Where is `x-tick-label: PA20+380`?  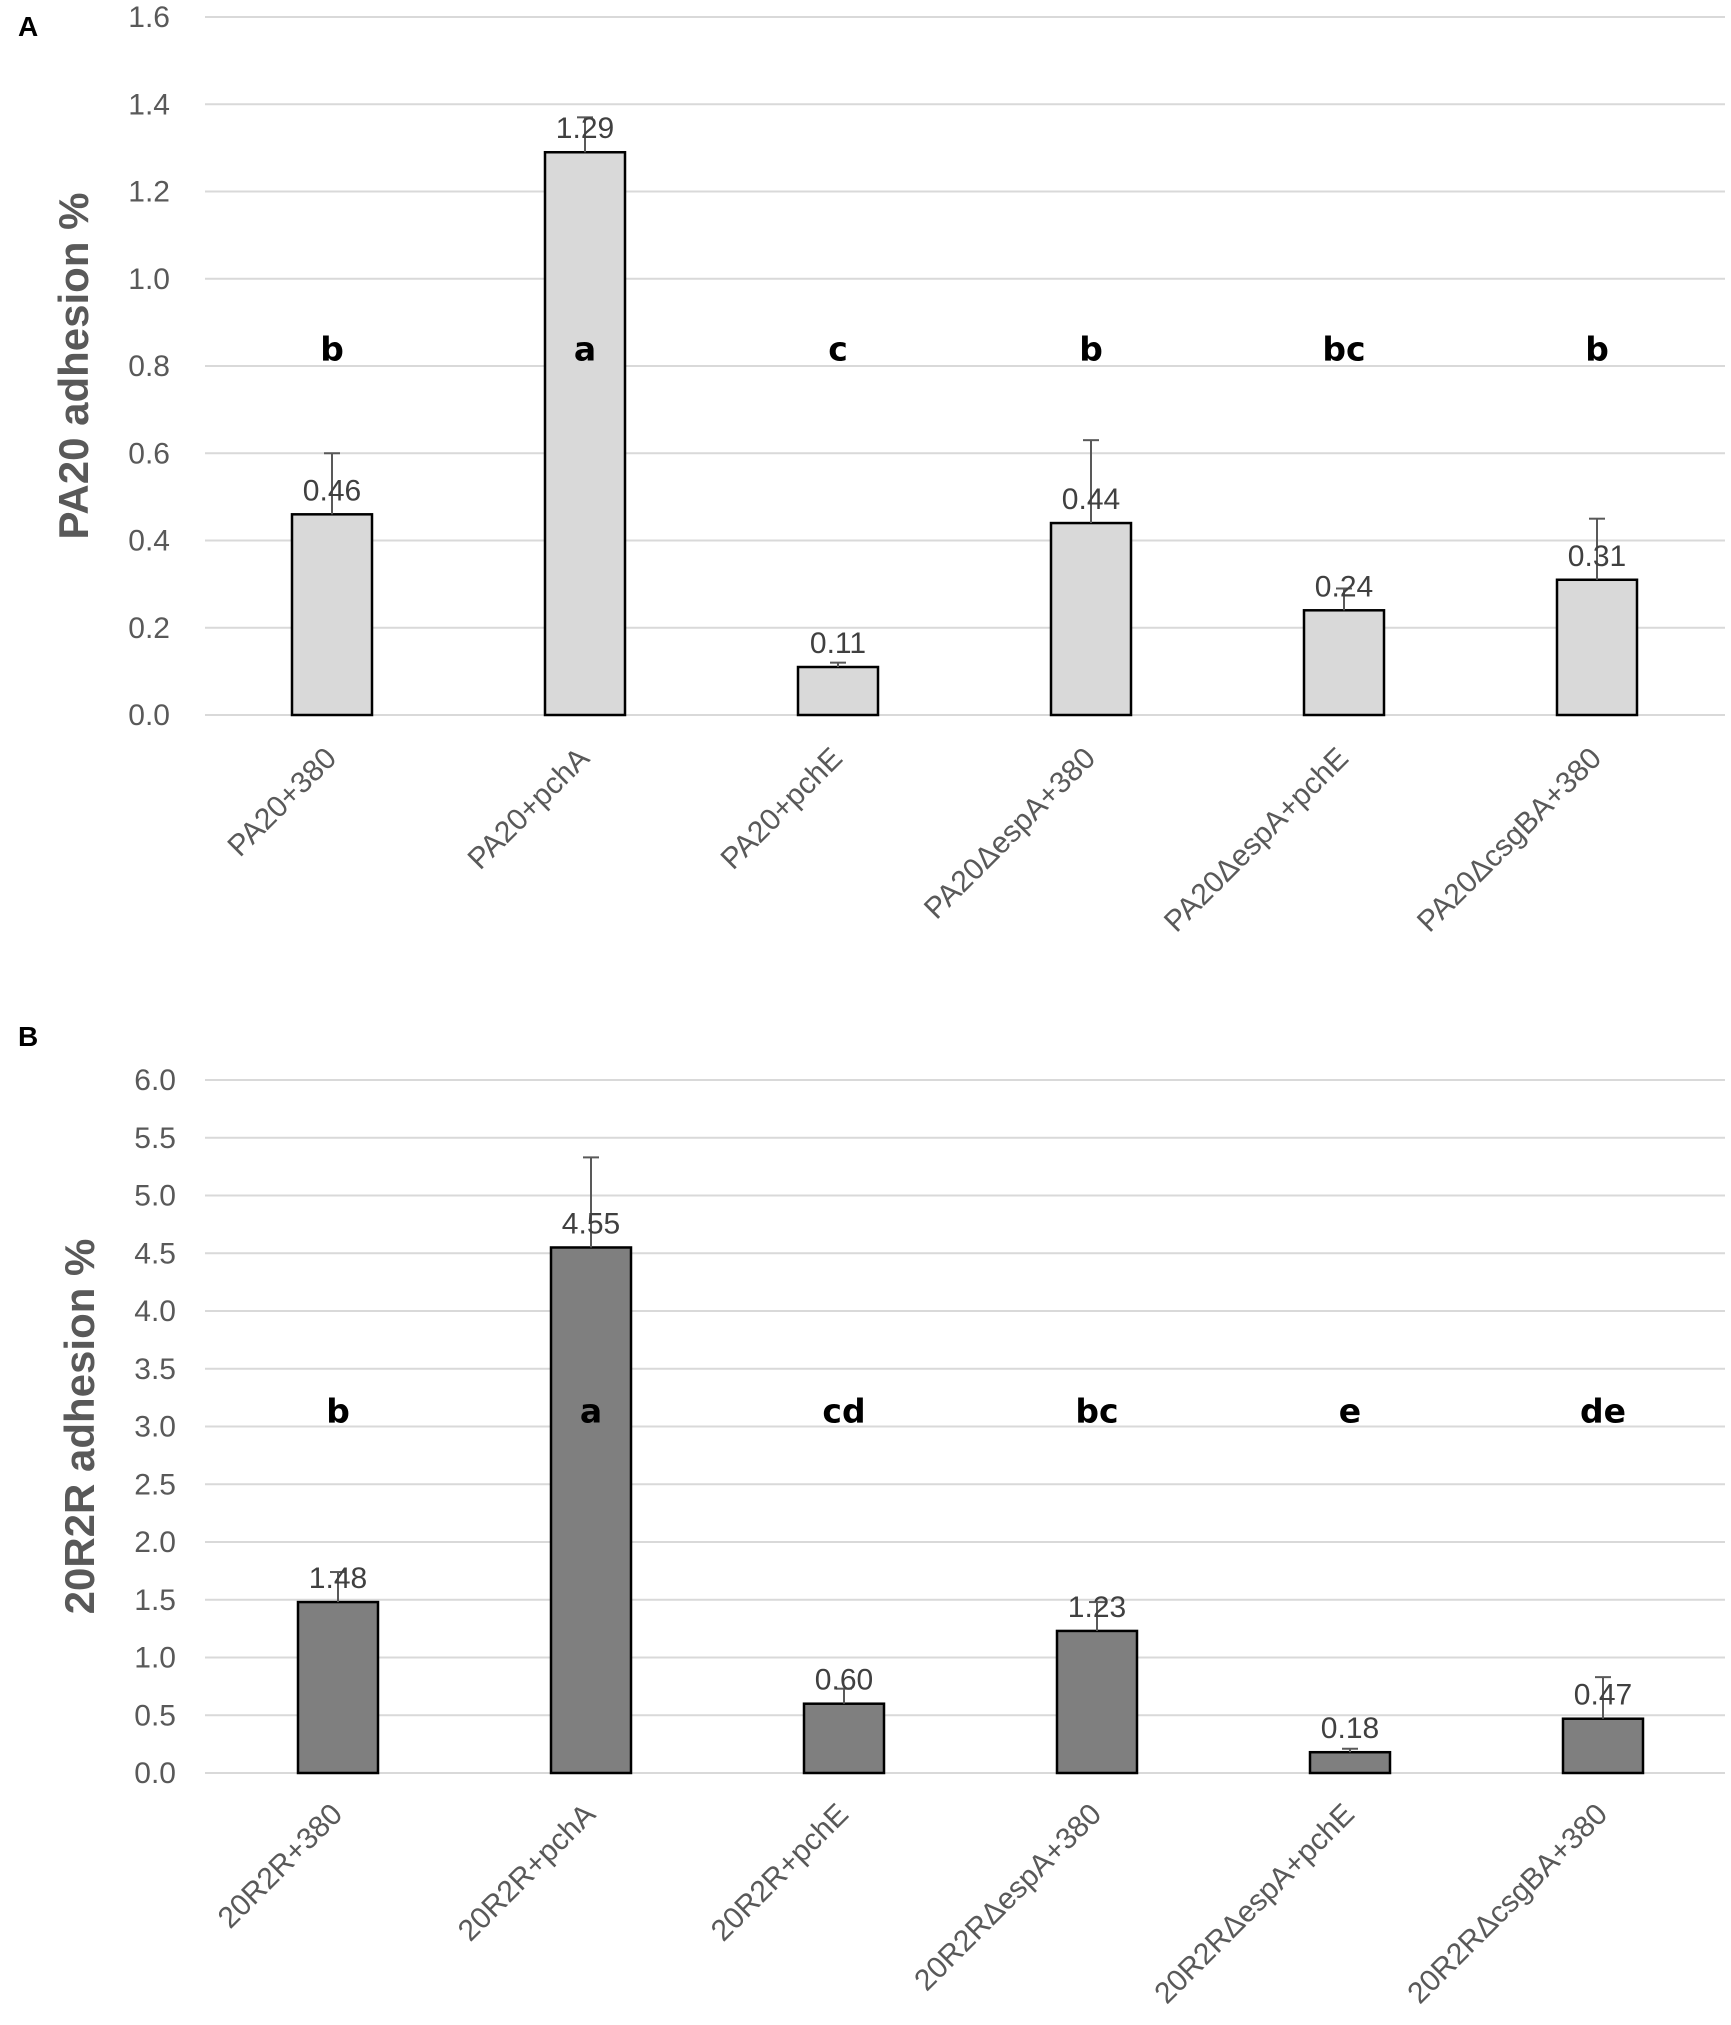 x-tick-label: PA20+380 is located at coordinates (282, 802).